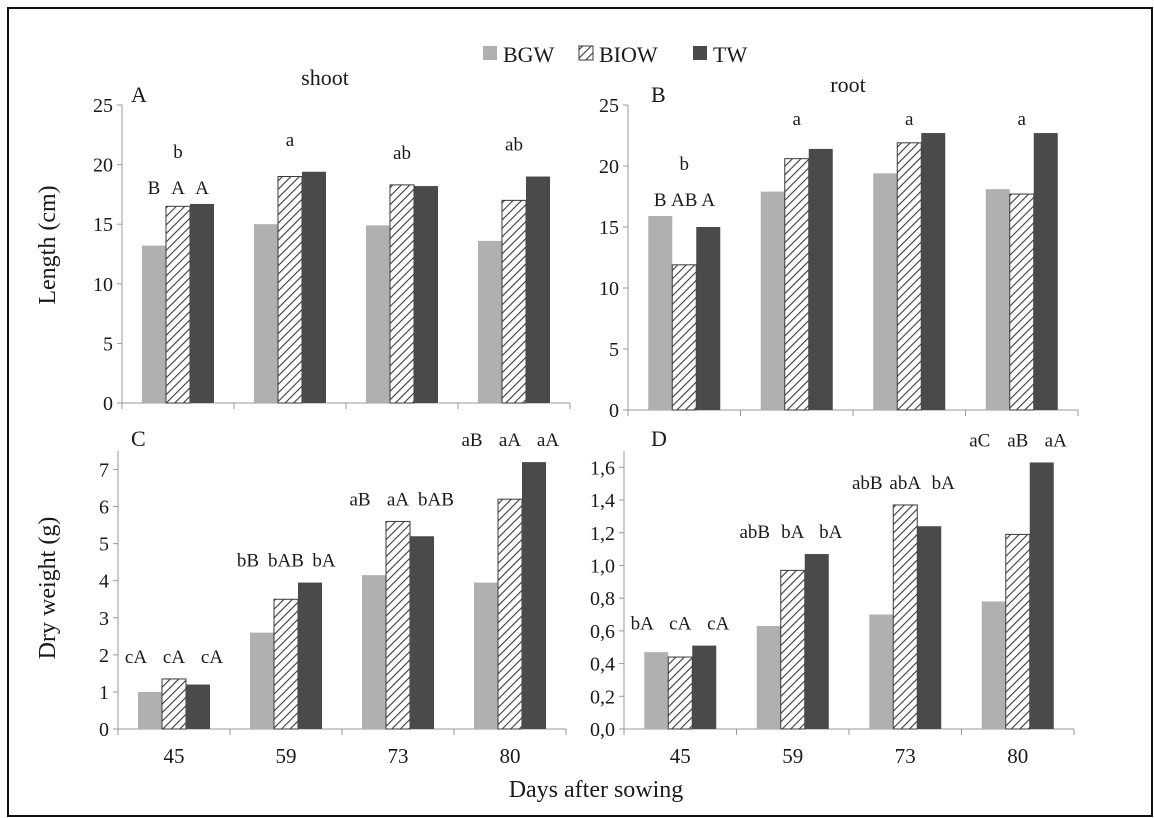 The width and height of the screenshot is (1154, 818). I want to click on panel-b-bar-label: AB, so click(684, 200).